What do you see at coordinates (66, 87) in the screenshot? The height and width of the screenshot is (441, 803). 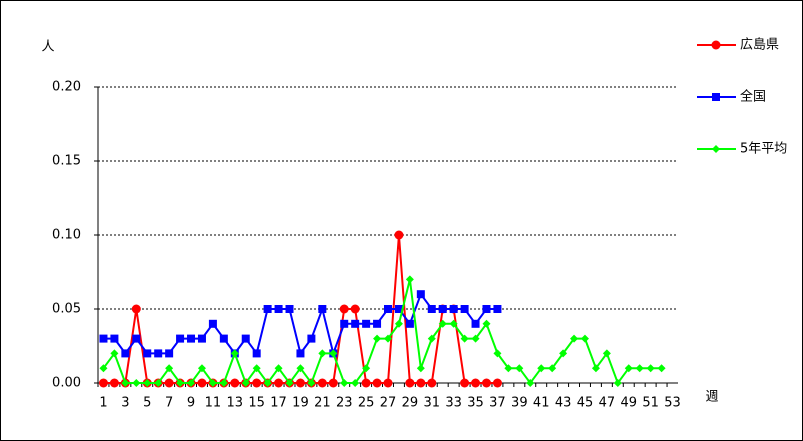 I see `y-tick-label: 0.20` at bounding box center [66, 87].